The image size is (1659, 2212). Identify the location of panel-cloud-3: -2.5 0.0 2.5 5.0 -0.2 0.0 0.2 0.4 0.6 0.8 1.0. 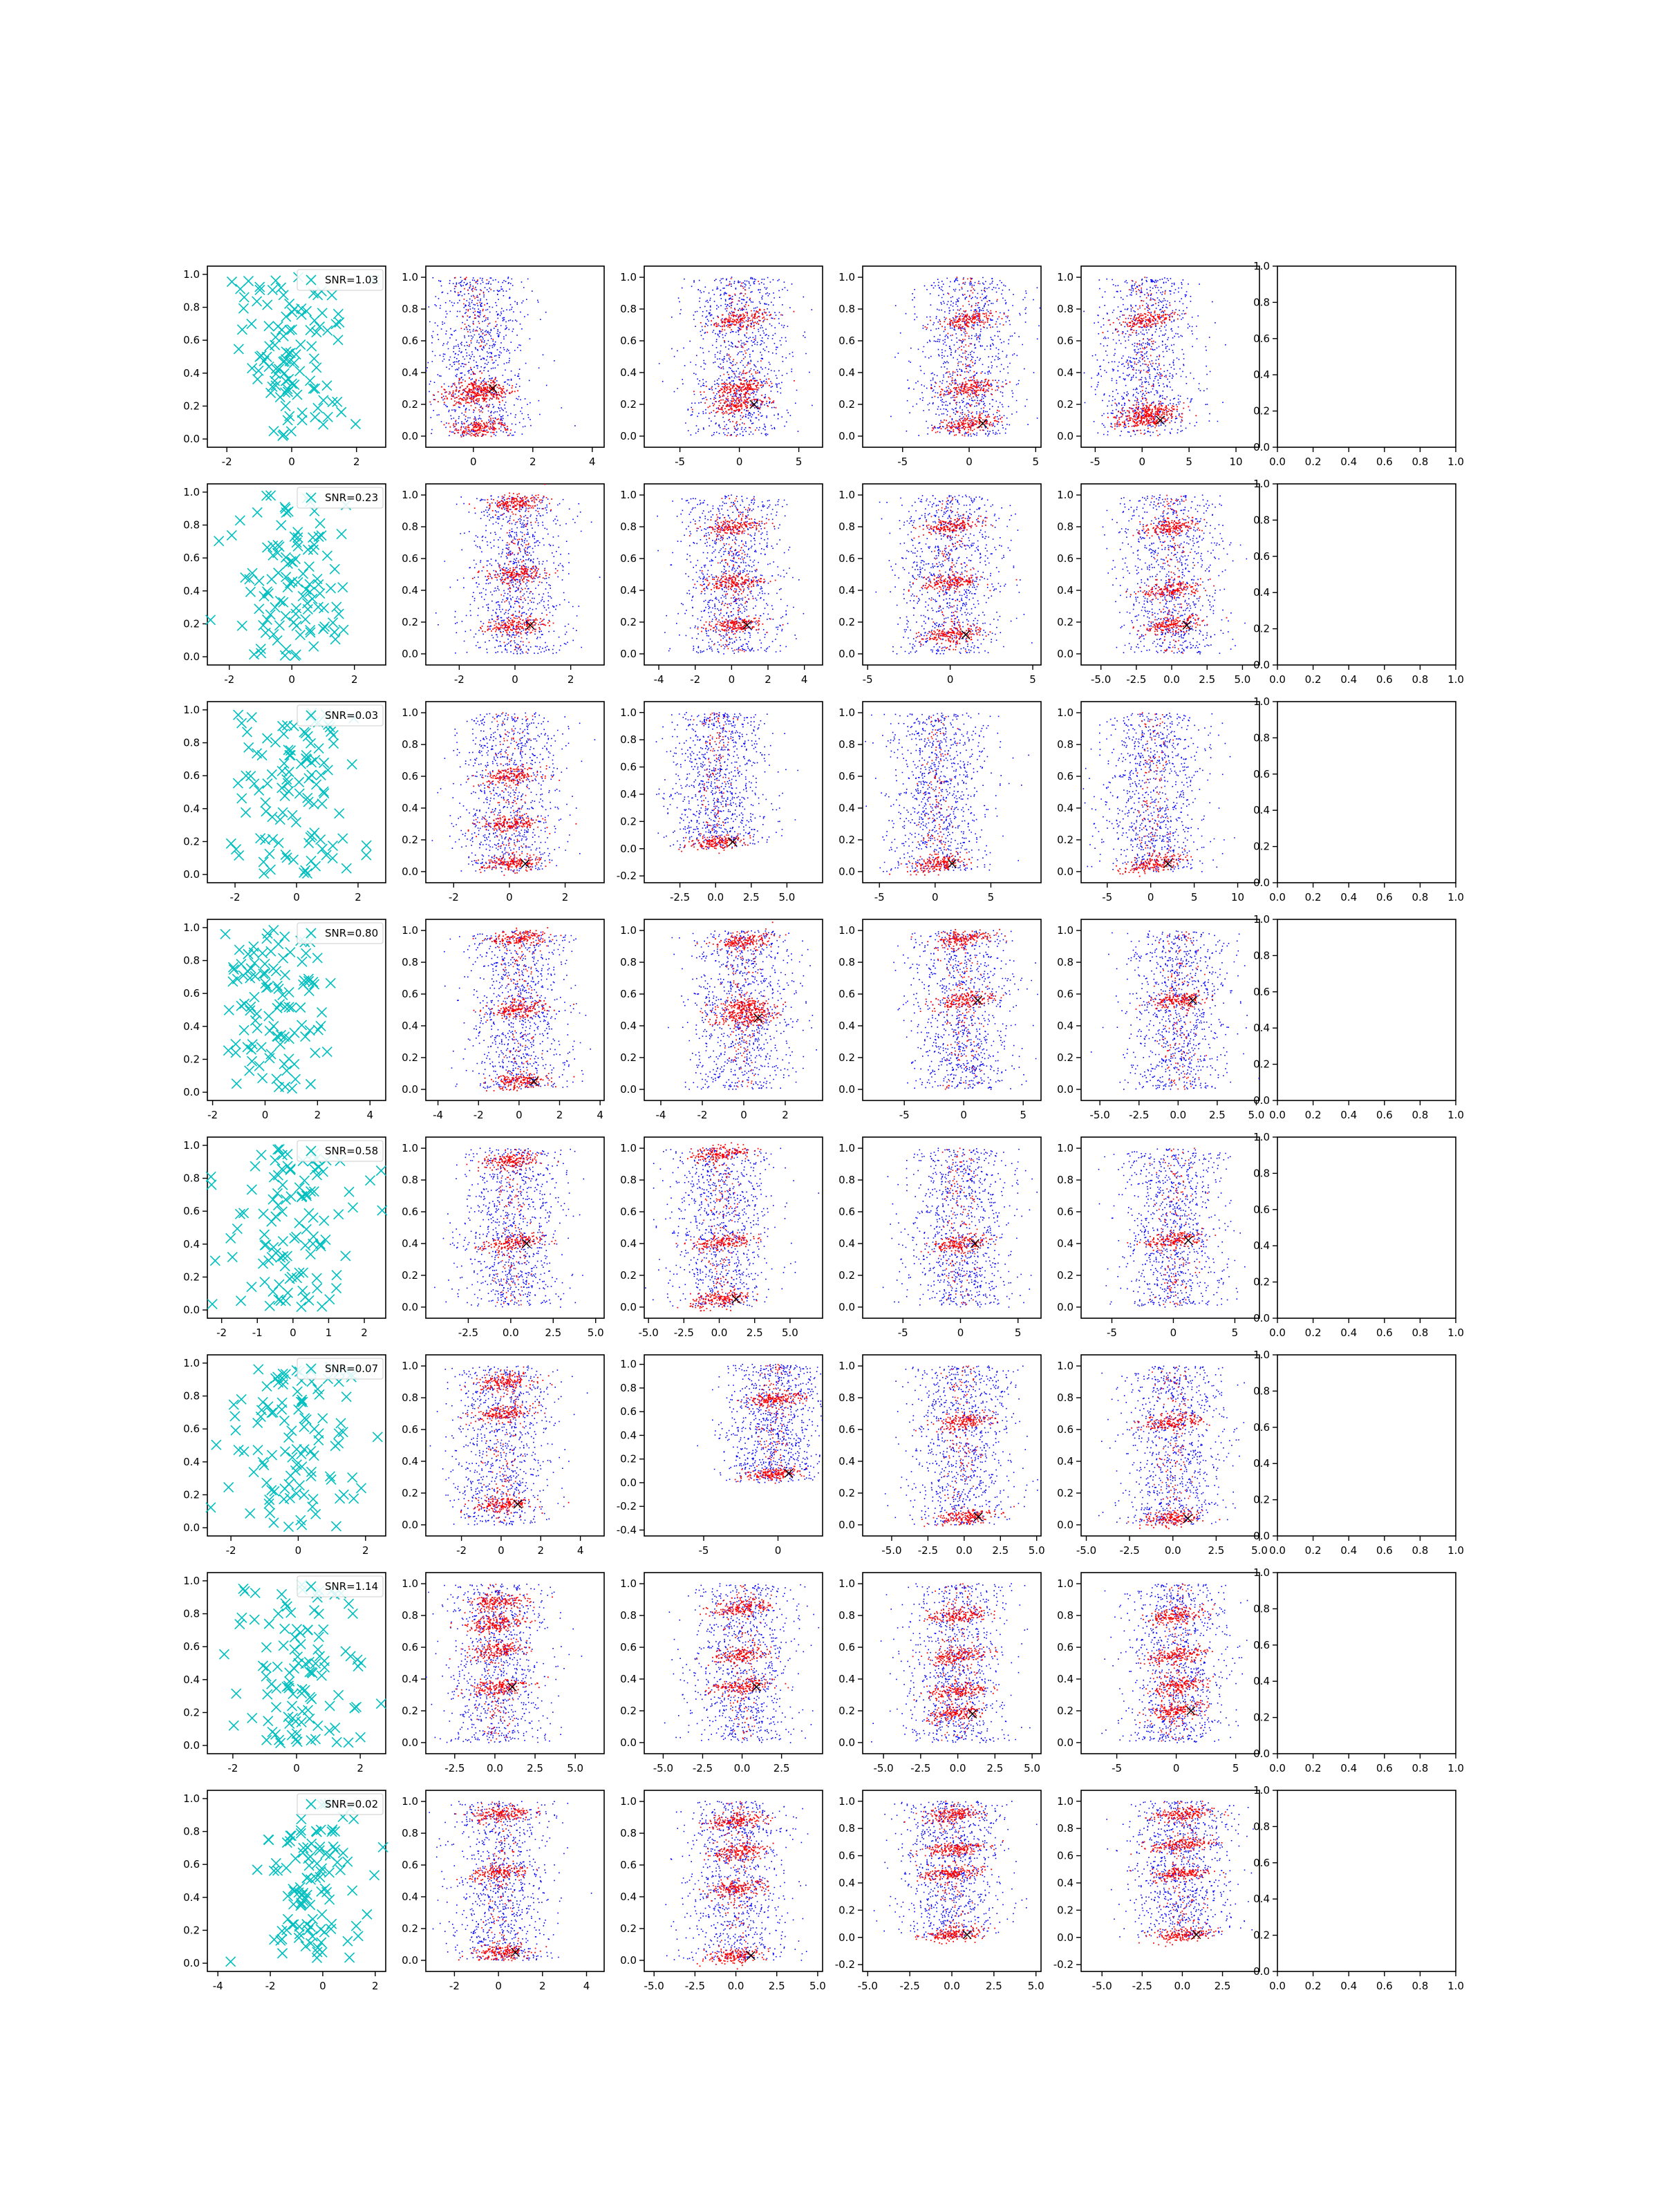
(720, 802).